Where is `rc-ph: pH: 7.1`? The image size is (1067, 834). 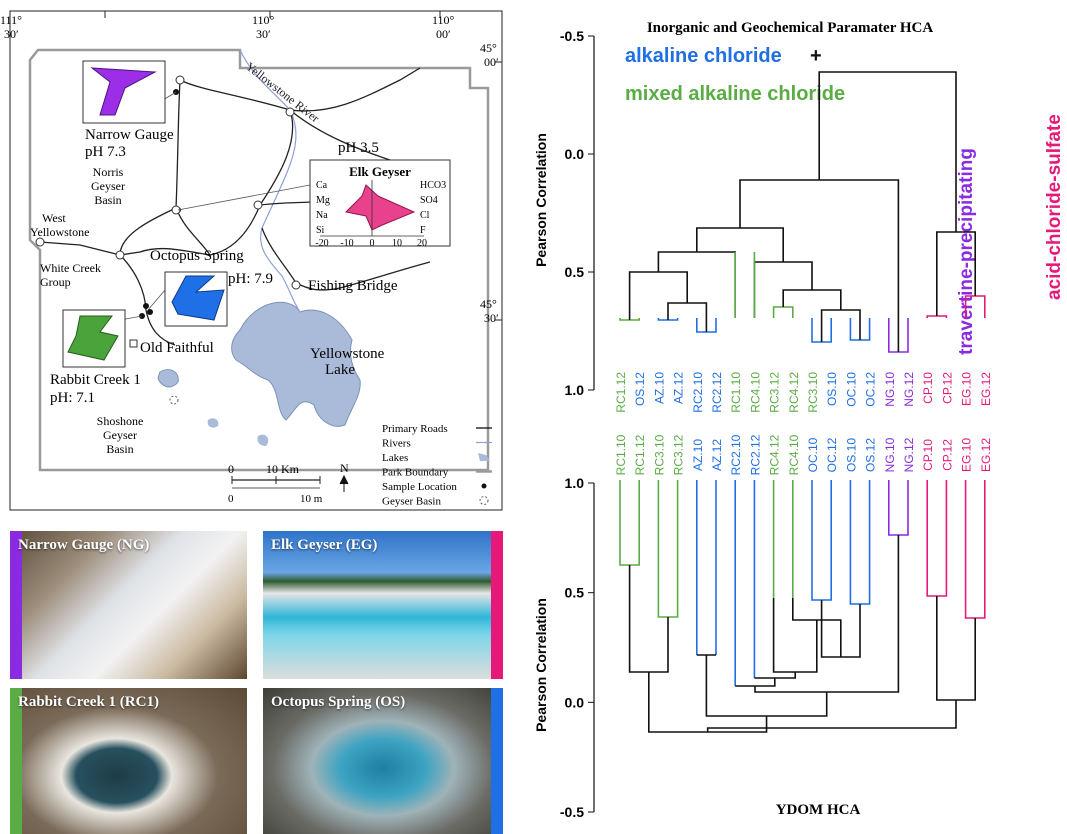 rc-ph: pH: 7.1 is located at coordinates (72, 398).